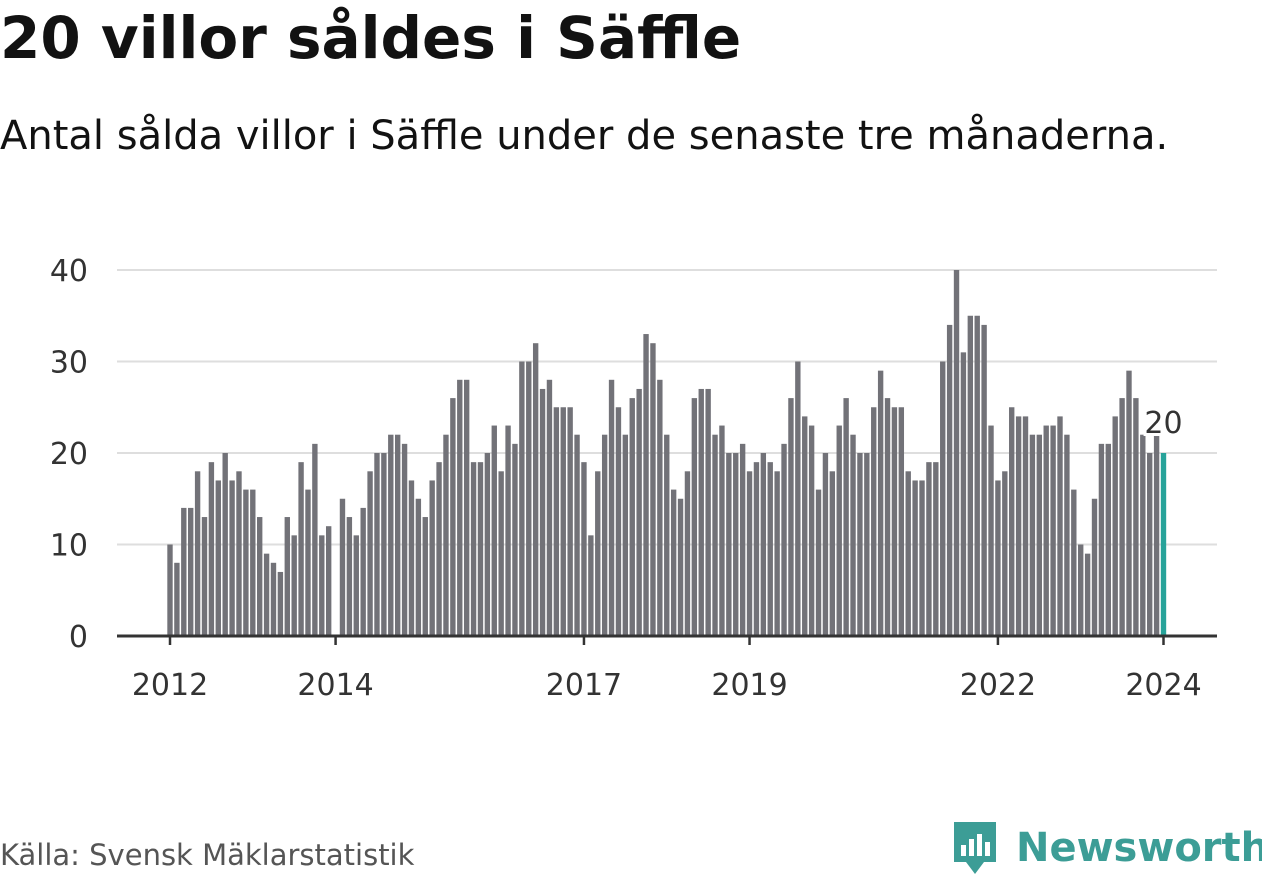  What do you see at coordinates (207, 855) in the screenshot?
I see `source-note: Källa: Svensk Mäklarstatistik` at bounding box center [207, 855].